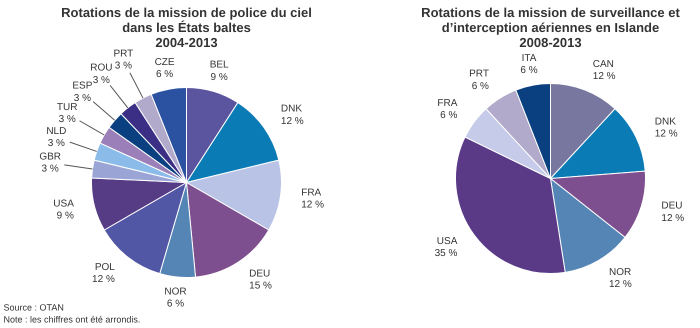 The height and width of the screenshot is (328, 700). I want to click on source-note: Source : OTAN, so click(34, 307).